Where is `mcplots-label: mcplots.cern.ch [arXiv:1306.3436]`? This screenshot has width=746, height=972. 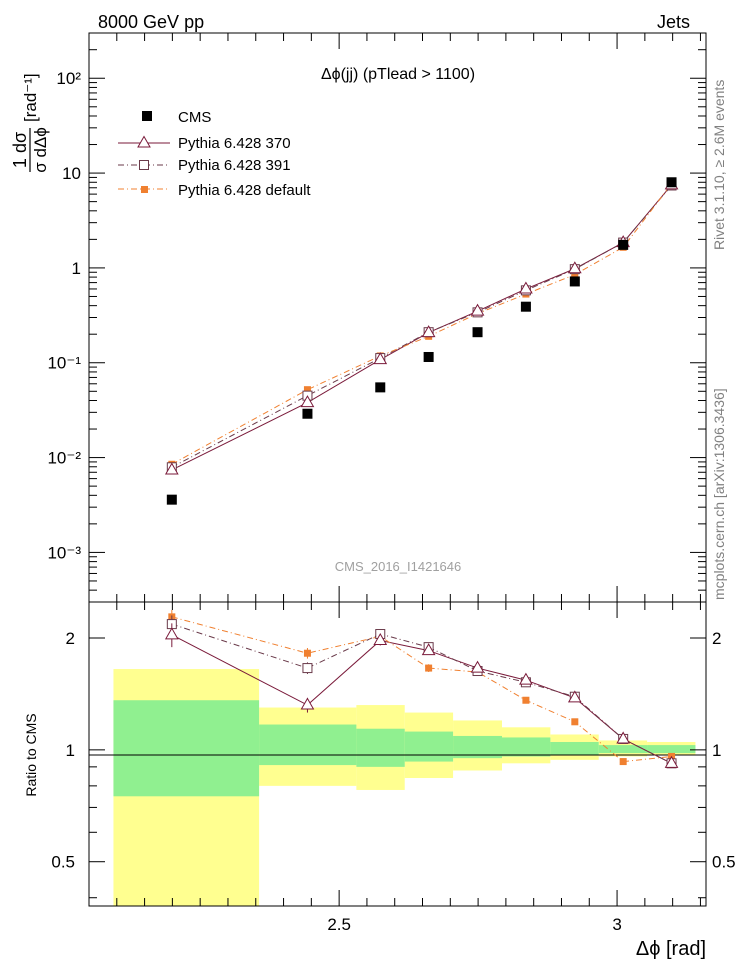 mcplots-label: mcplots.cern.ch [arXiv:1306.3436] is located at coordinates (719, 494).